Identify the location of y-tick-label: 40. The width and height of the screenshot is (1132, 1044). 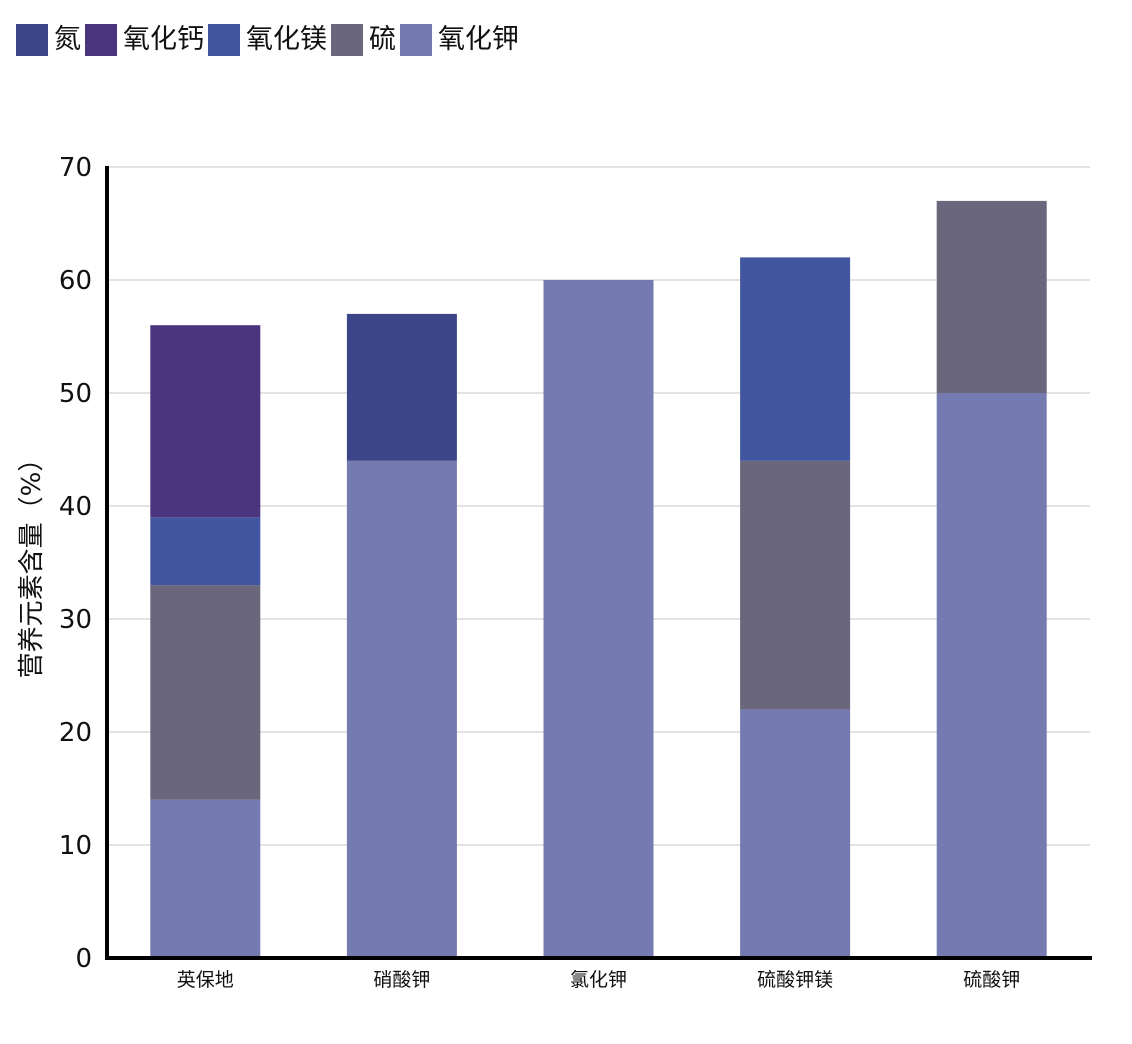
(75, 507).